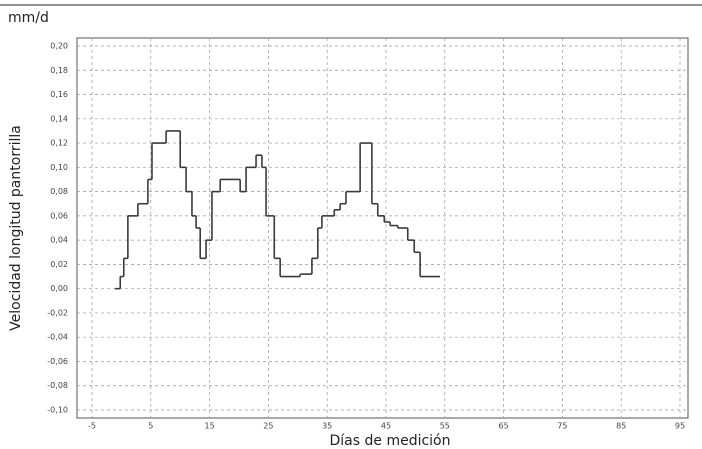  What do you see at coordinates (92, 426) in the screenshot?
I see `x-tick-label: -5` at bounding box center [92, 426].